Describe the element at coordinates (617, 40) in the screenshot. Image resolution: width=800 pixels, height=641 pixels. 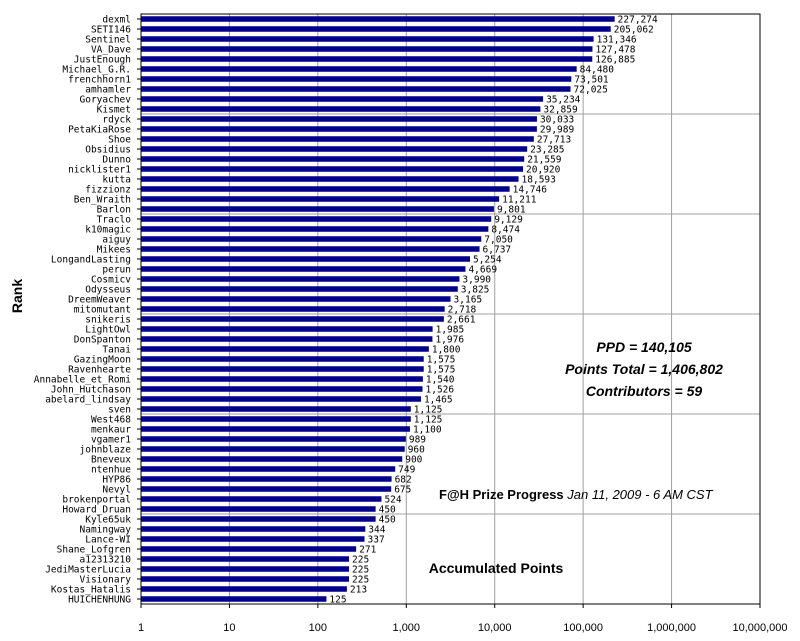
I see `data-label: 131,346` at that location.